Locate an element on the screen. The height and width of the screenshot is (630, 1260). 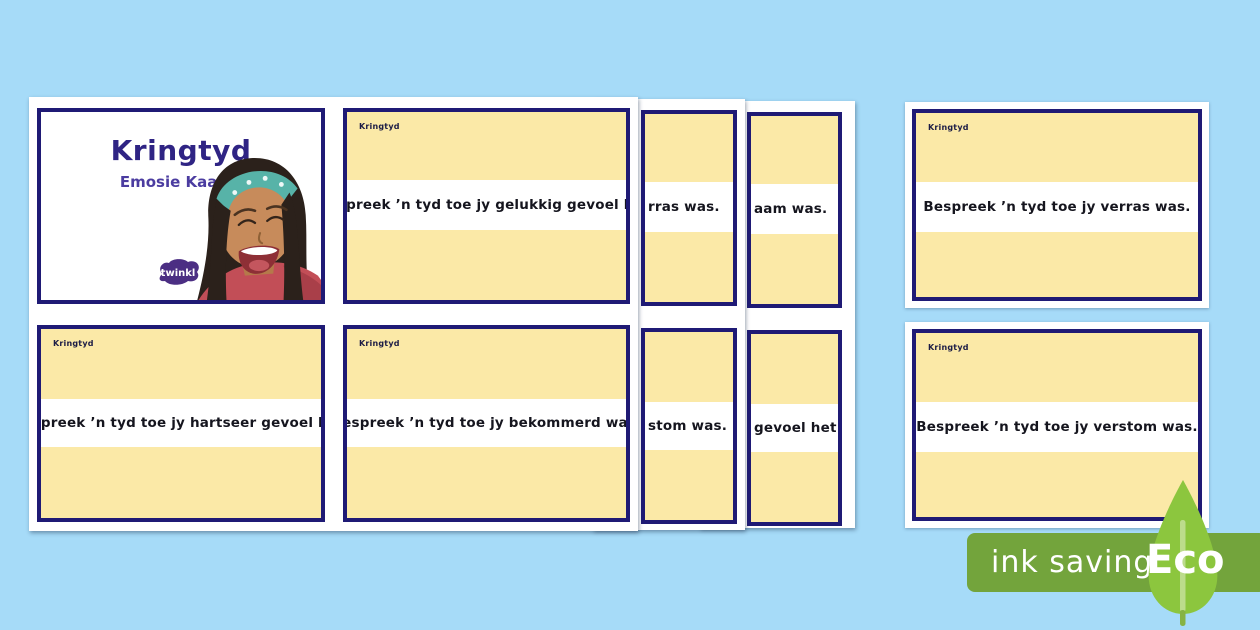
card-fragment-top: aam was. is located at coordinates (794, 210).